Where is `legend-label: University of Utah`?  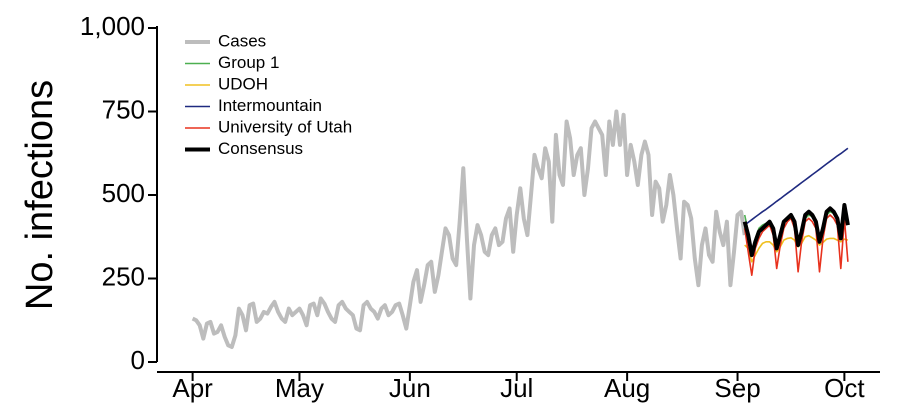 legend-label: University of Utah is located at coordinates (285, 126).